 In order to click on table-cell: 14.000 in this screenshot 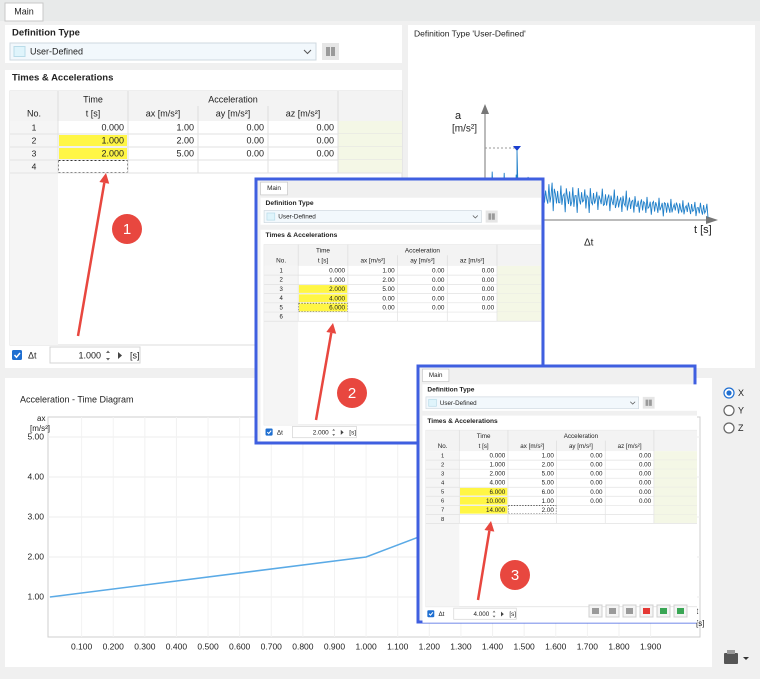, I will do `click(496, 510)`.